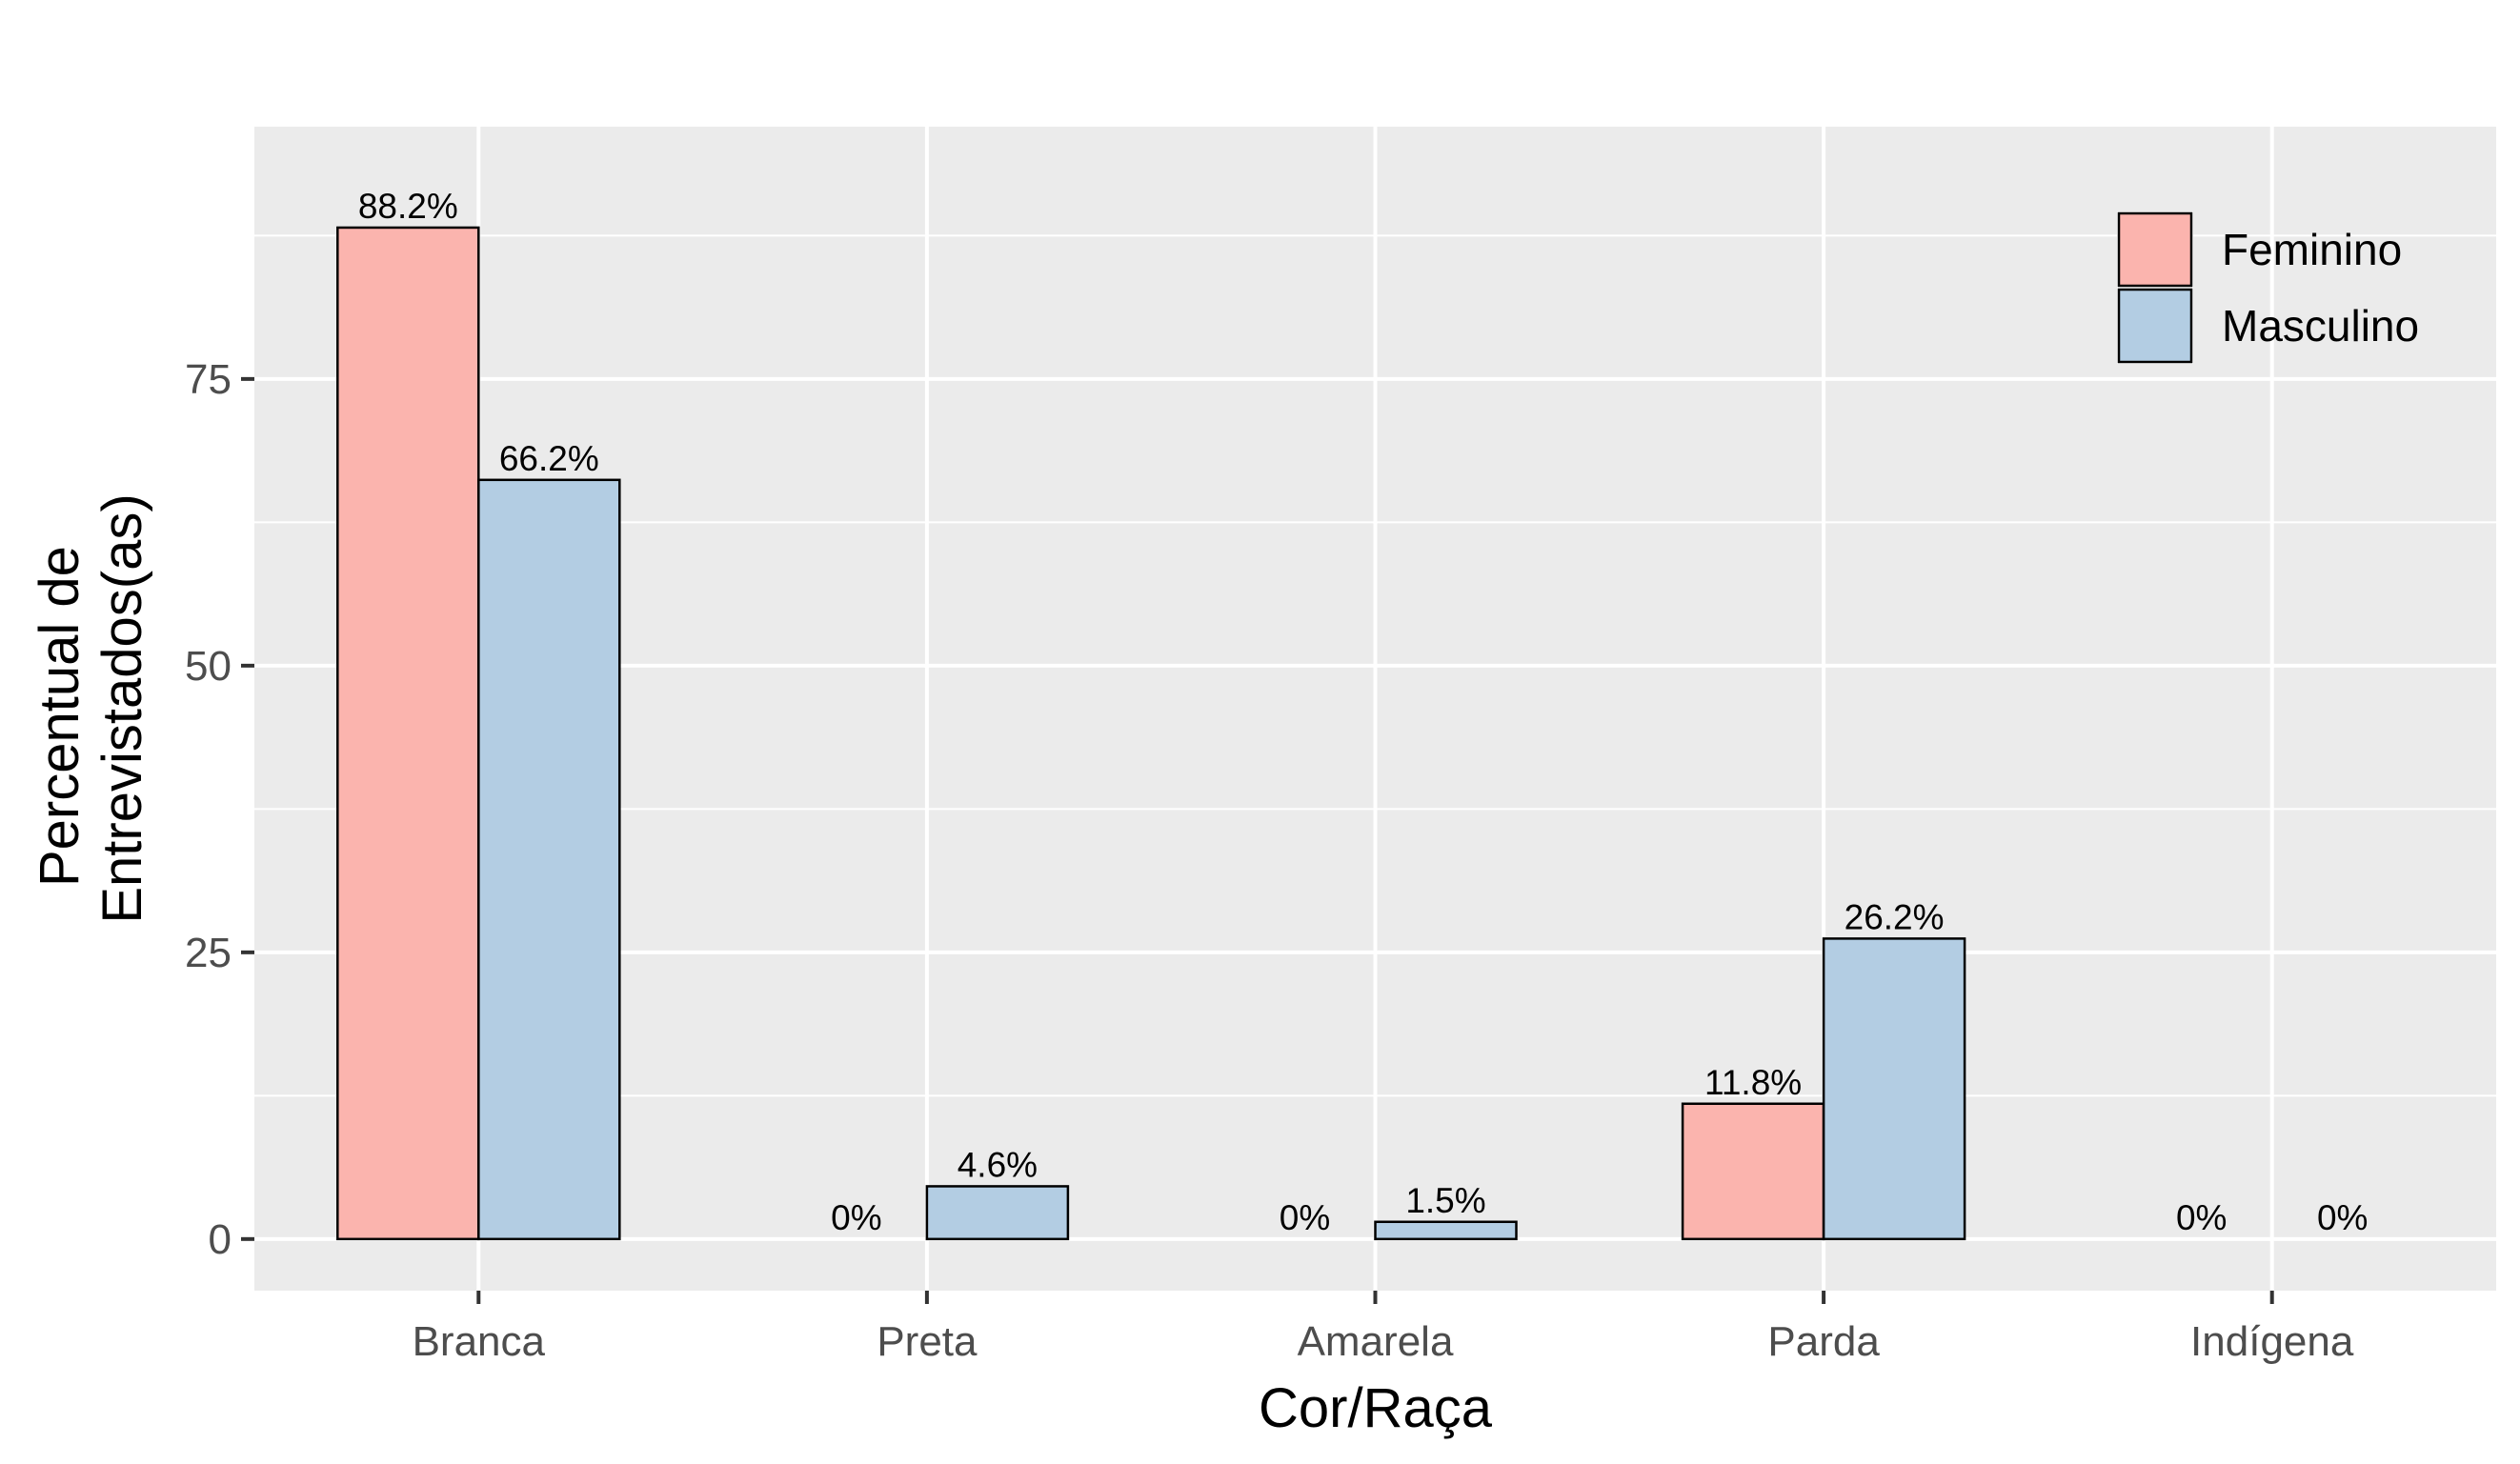  What do you see at coordinates (2272, 1341) in the screenshot?
I see `x-tick-label: Indígena` at bounding box center [2272, 1341].